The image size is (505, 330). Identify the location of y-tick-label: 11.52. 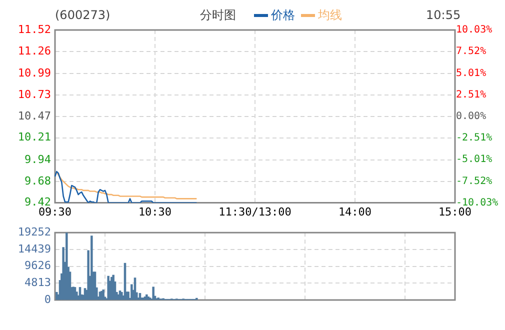
(34, 29).